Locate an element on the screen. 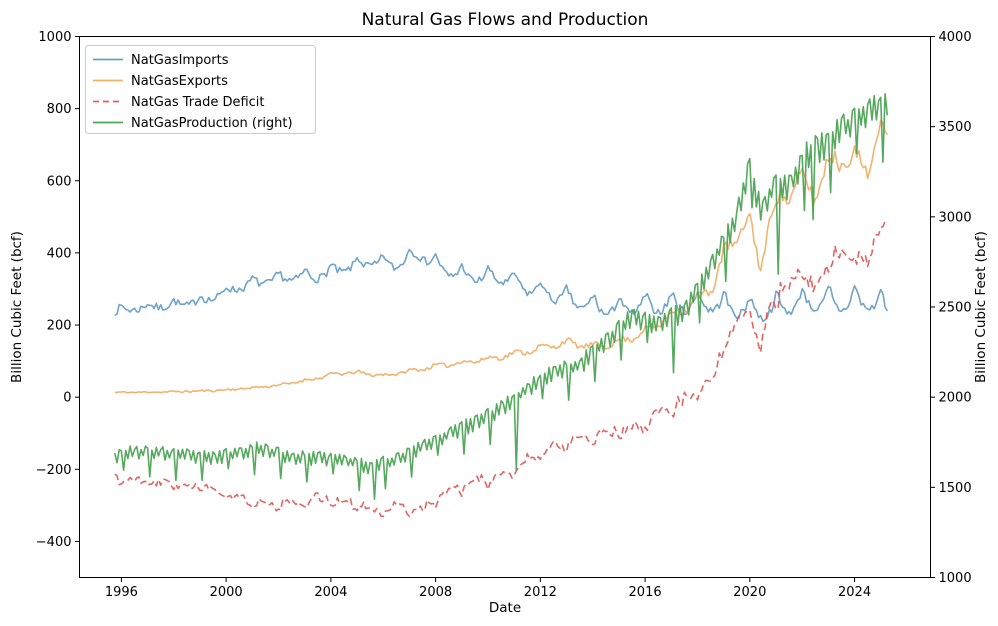  y-right-tick-label: 1500 is located at coordinates (955, 488).